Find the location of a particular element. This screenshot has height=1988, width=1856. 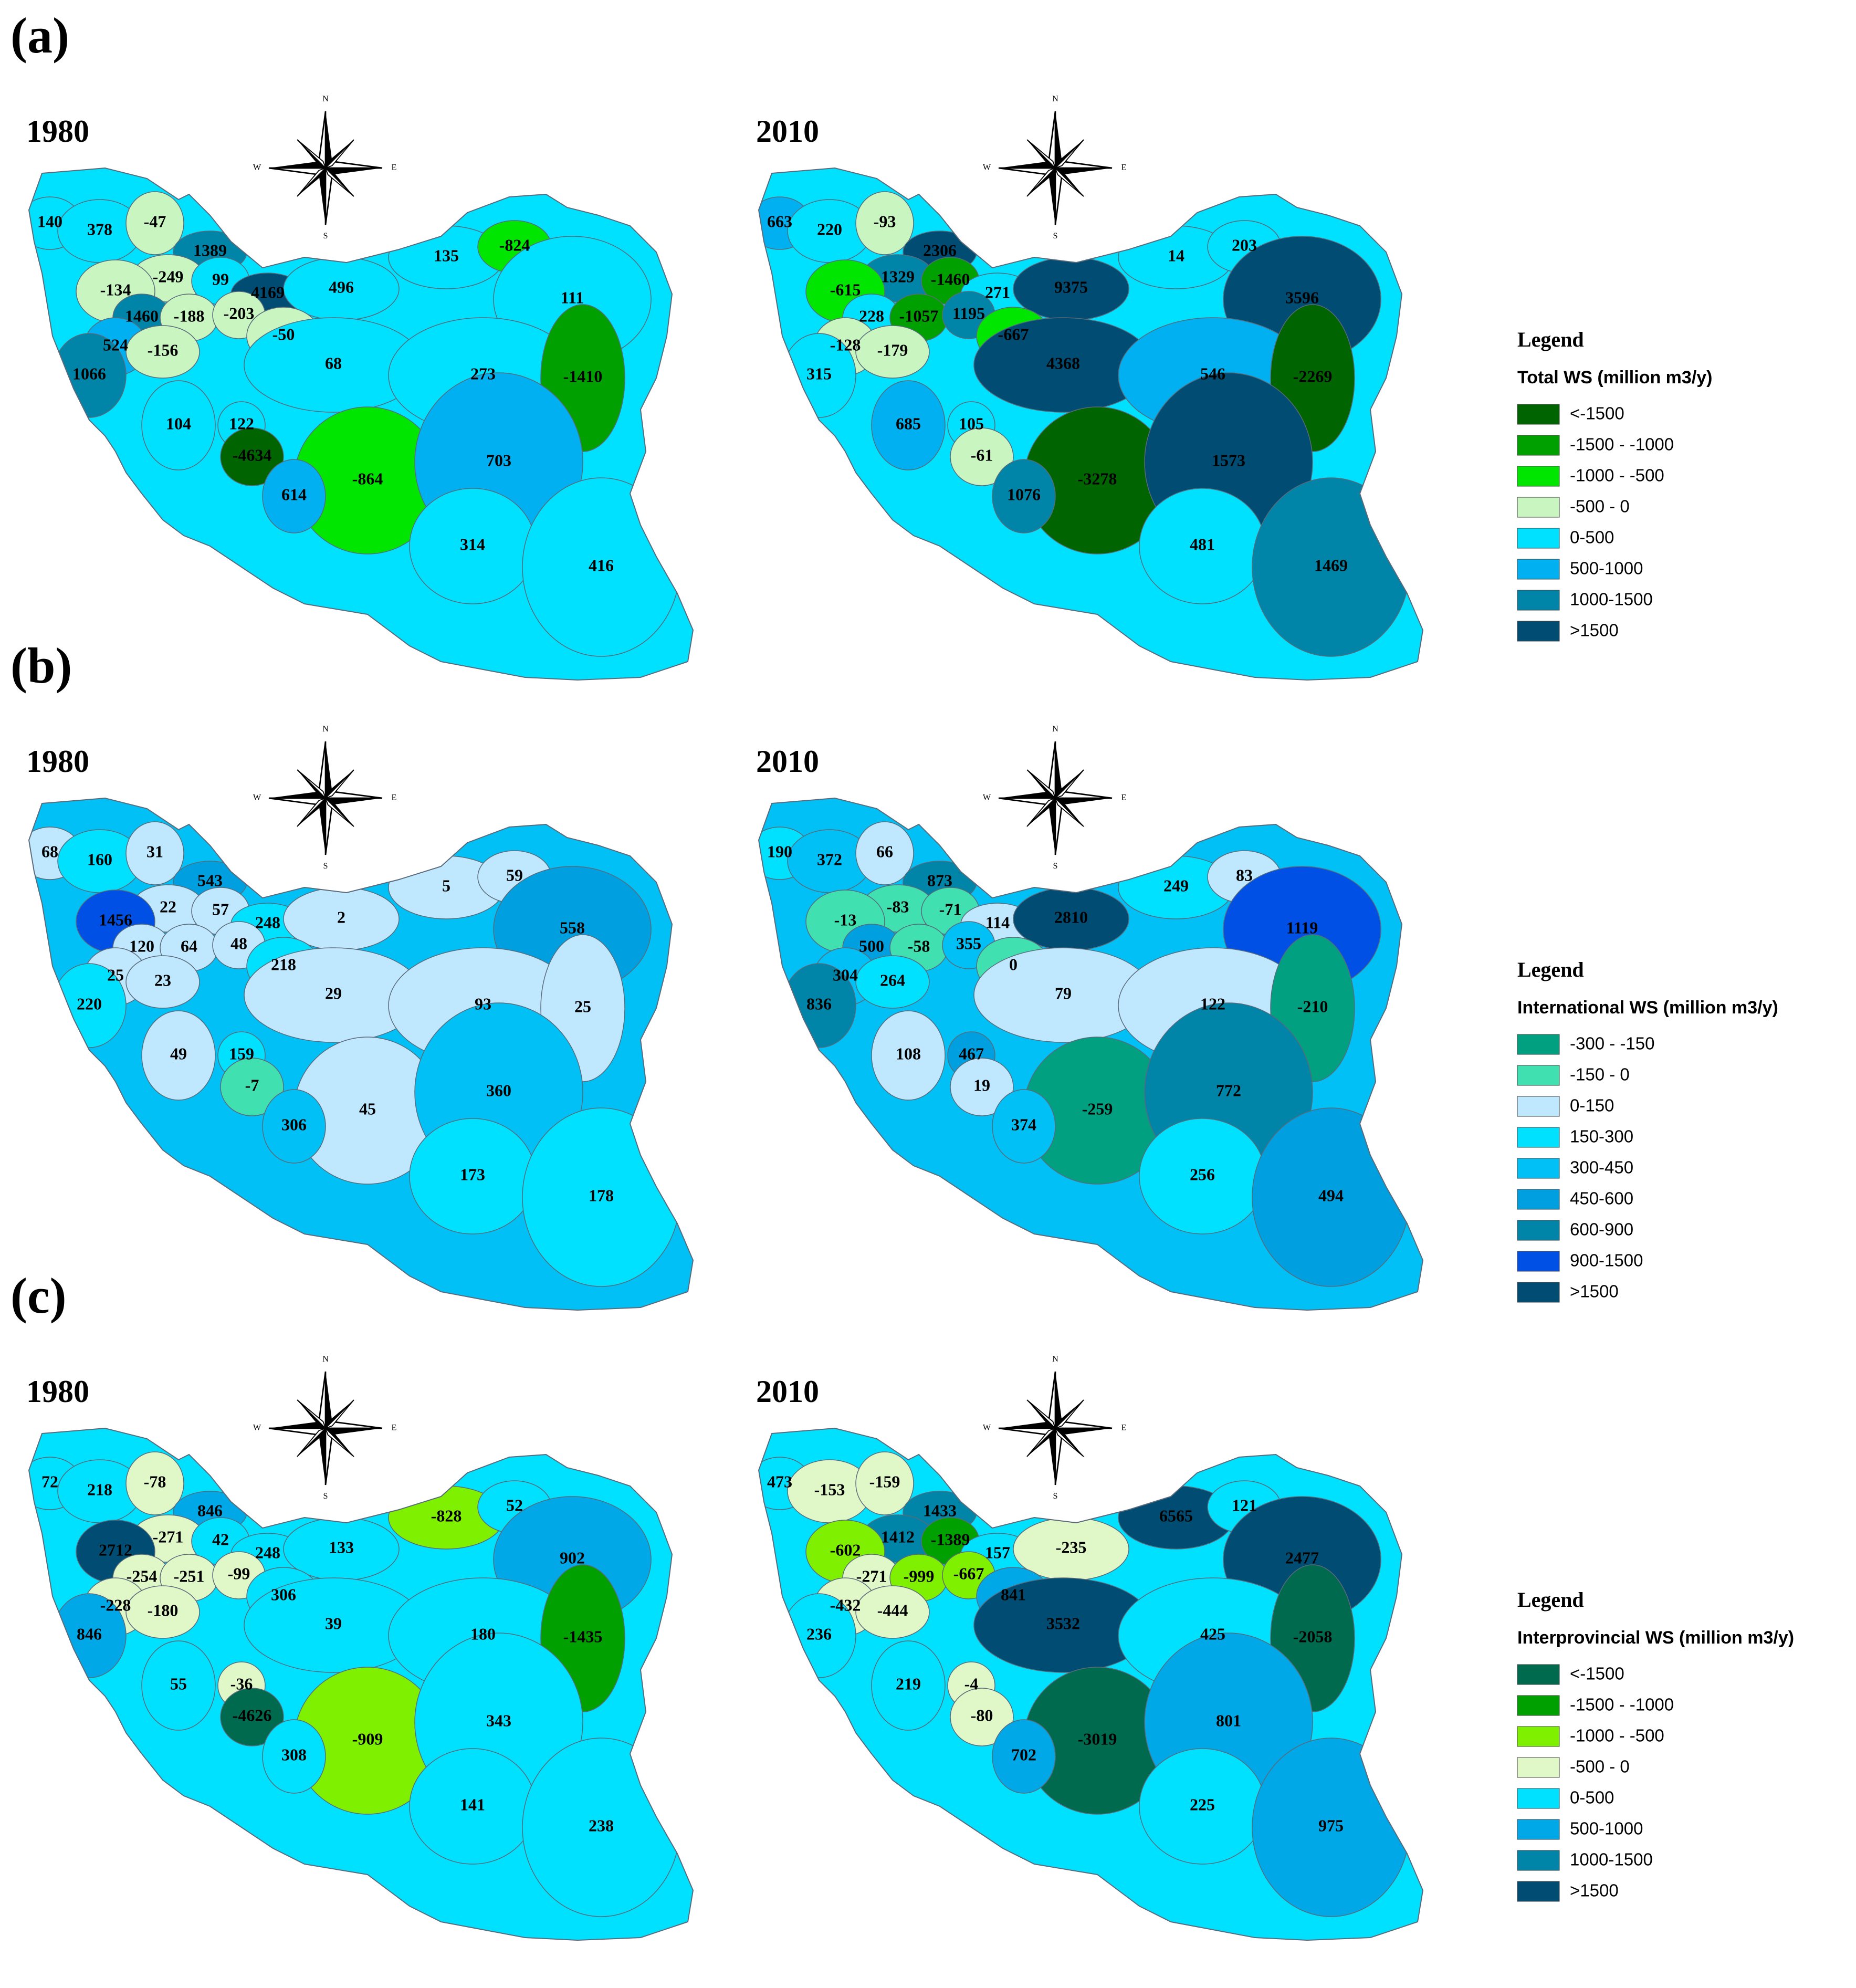

province-value-label: 264 is located at coordinates (893, 980).